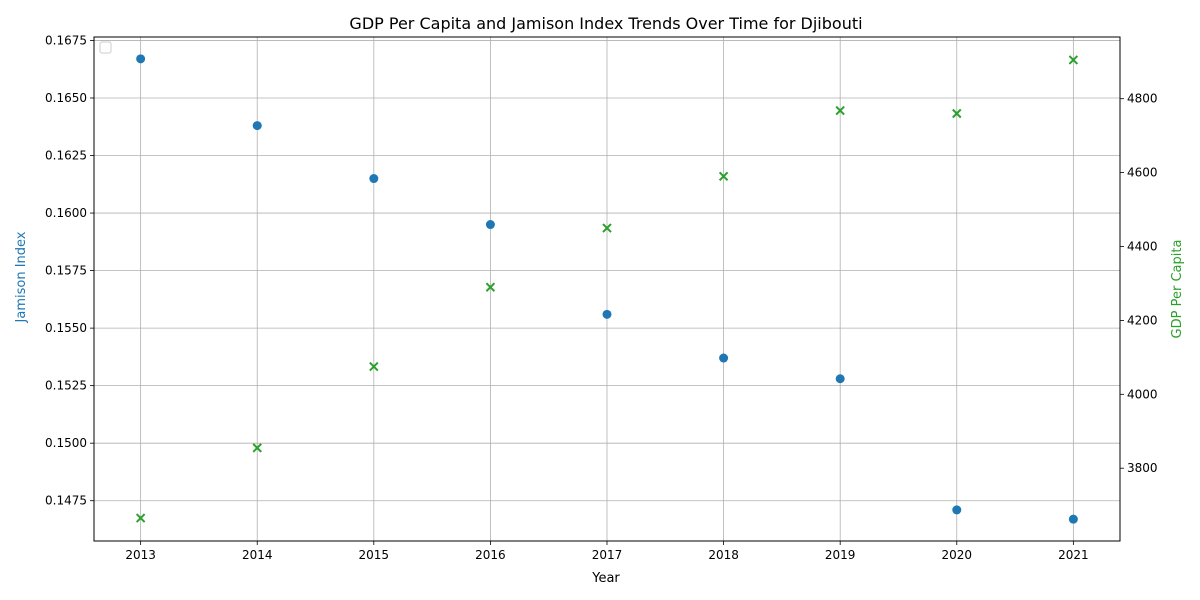  What do you see at coordinates (21, 277) in the screenshot?
I see `left-axis-label: Jamison Index` at bounding box center [21, 277].